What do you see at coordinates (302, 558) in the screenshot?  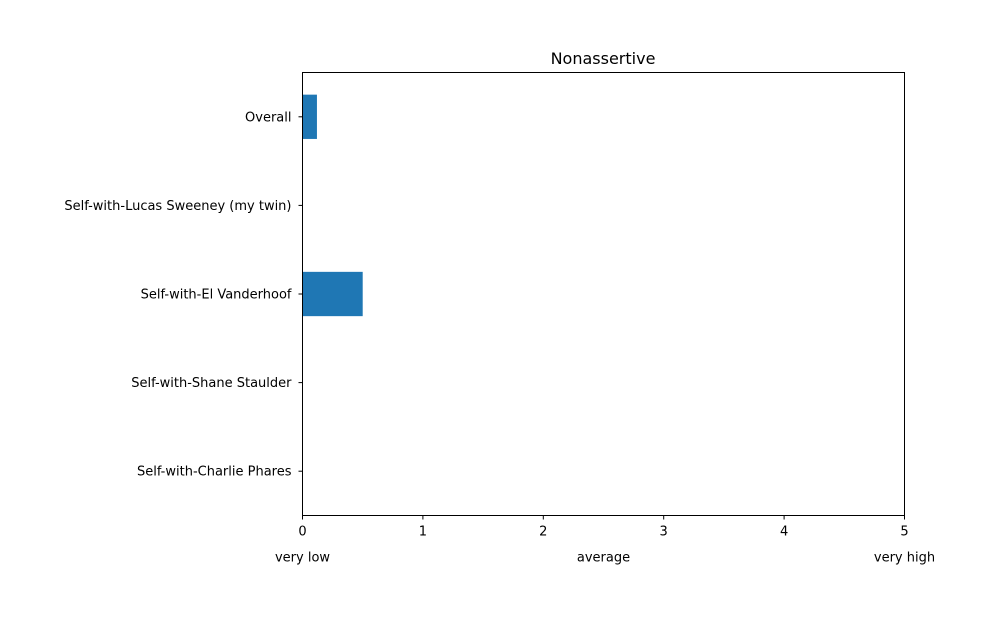 I see `scale-label: very low` at bounding box center [302, 558].